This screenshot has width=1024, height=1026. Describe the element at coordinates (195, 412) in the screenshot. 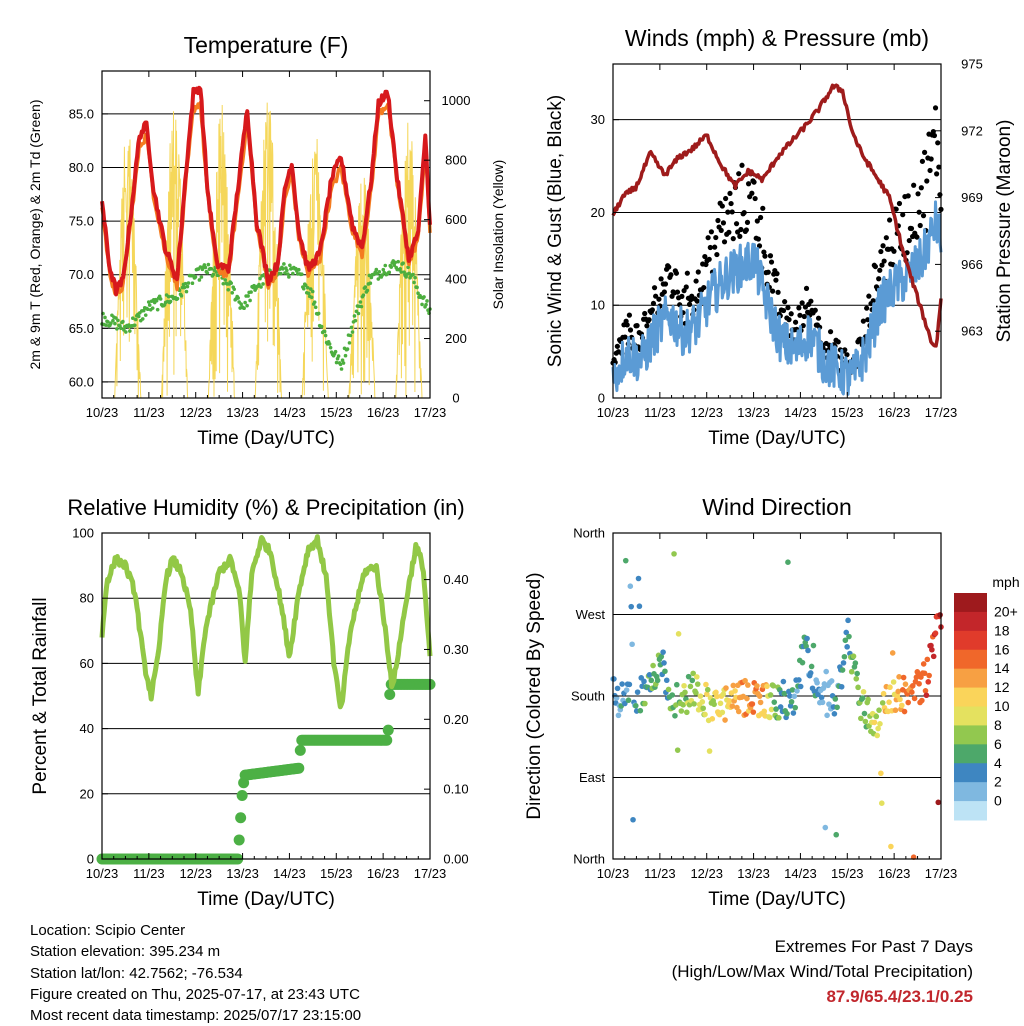

I see `temperature-xtick-label: 12/23` at that location.